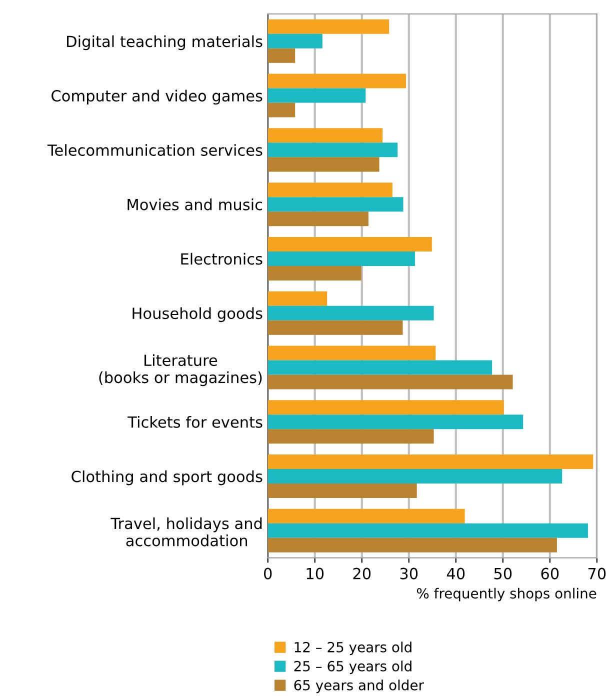 Image resolution: width=606 pixels, height=699 pixels. I want to click on y-tick-label: Household goods, so click(197, 314).